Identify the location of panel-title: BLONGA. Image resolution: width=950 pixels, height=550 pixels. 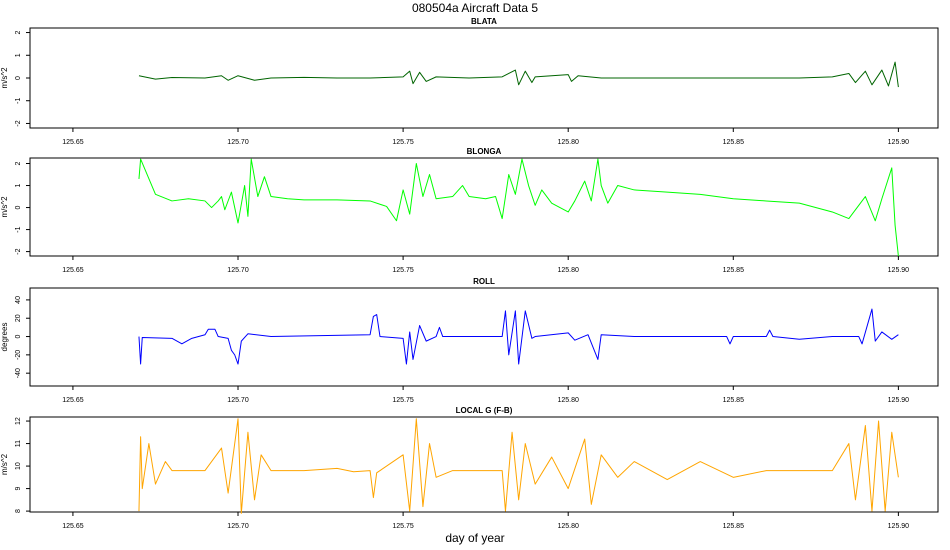
(484, 151).